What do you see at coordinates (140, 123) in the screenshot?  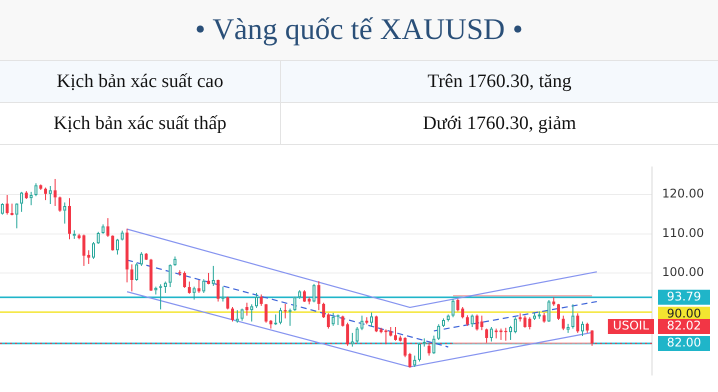 I see `text: Kịch bản xác suất thấp` at bounding box center [140, 123].